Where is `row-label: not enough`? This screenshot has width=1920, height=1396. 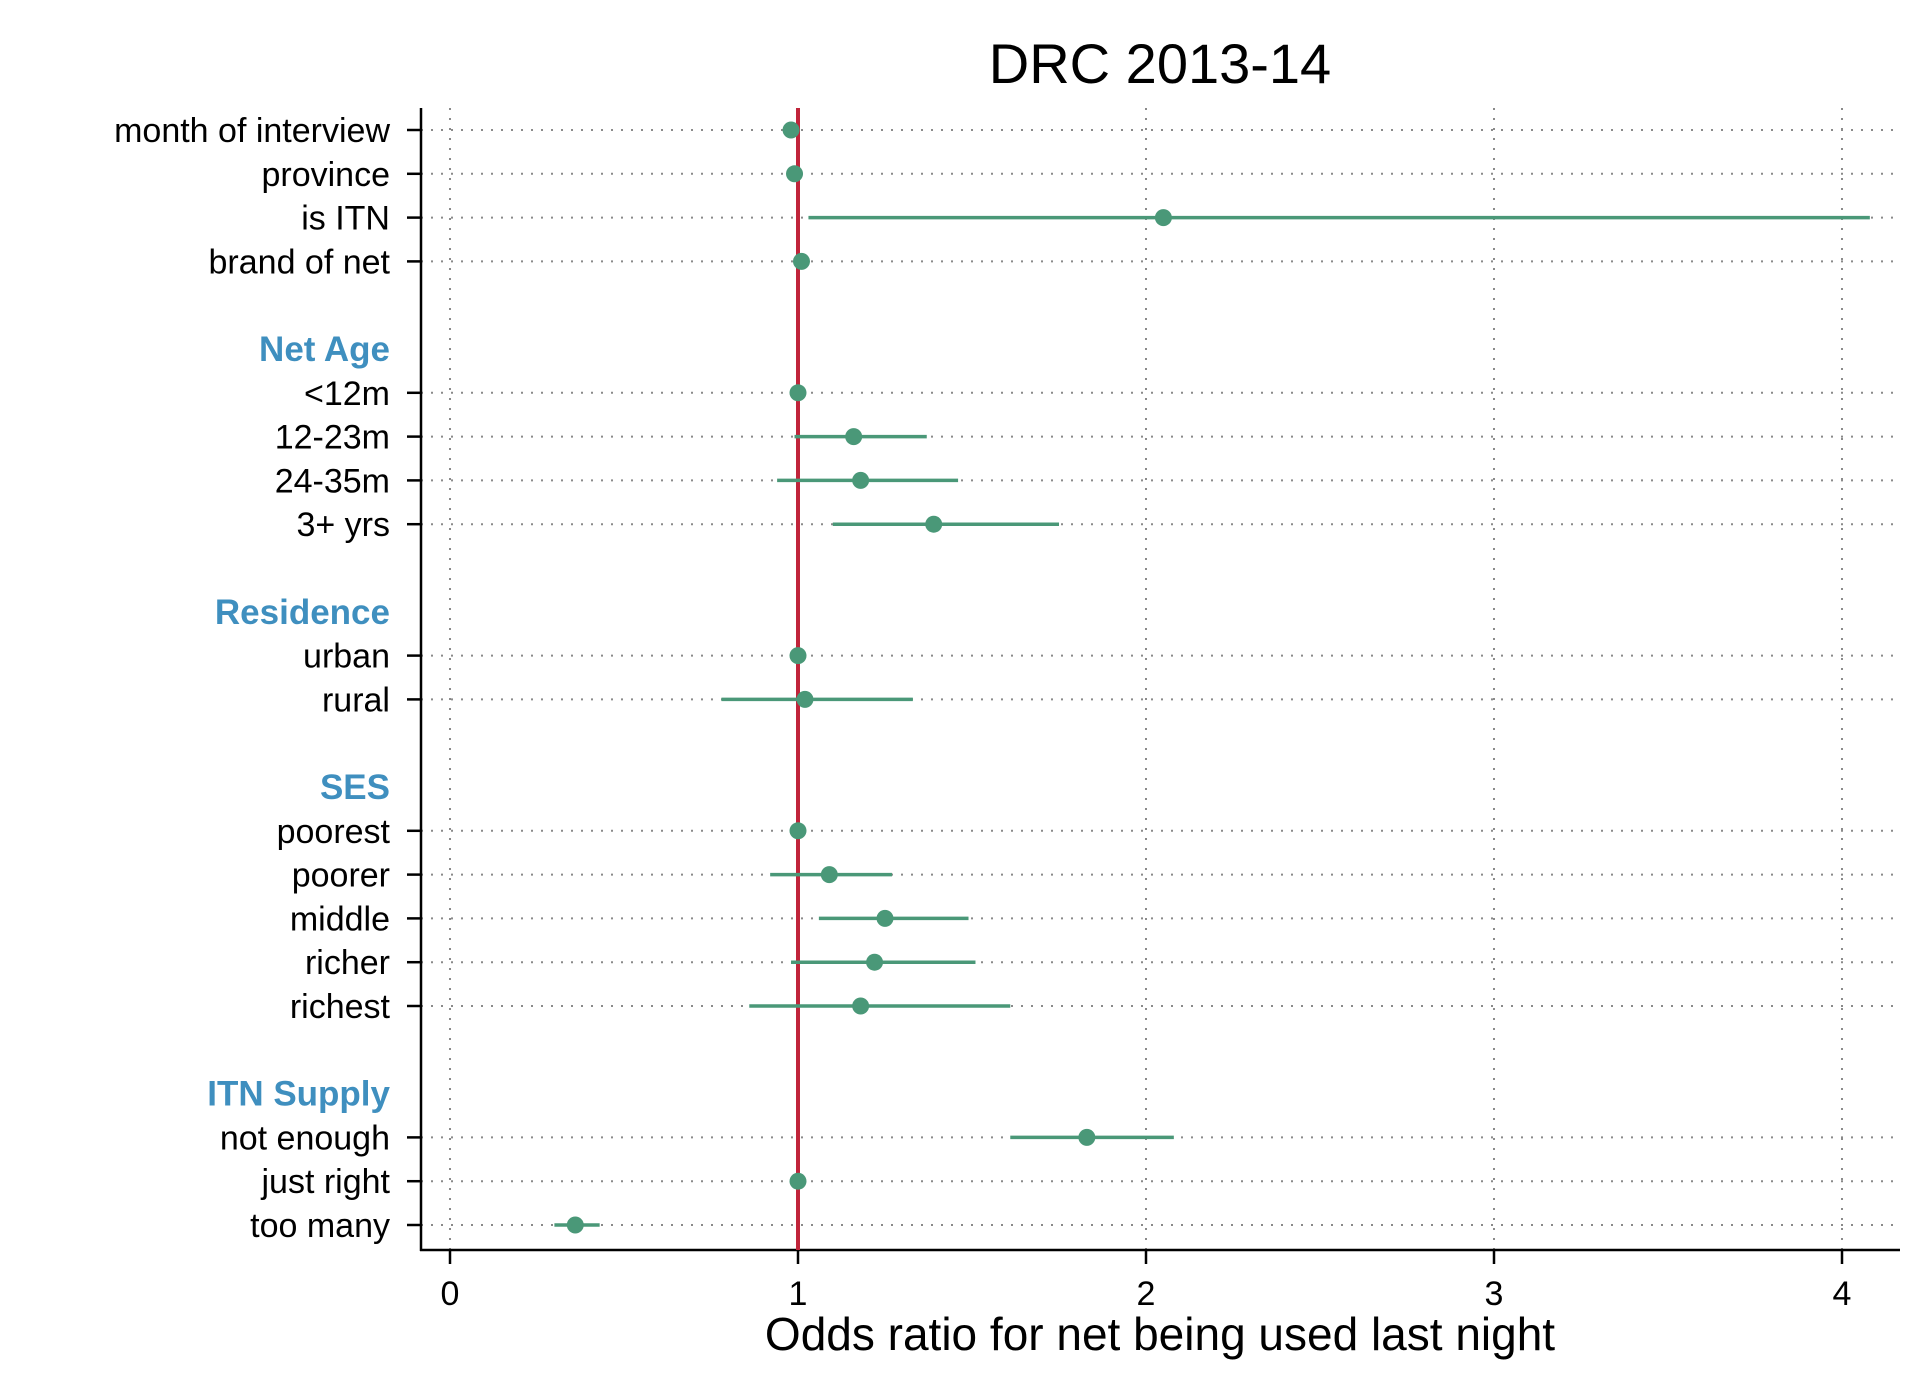 row-label: not enough is located at coordinates (305, 1138).